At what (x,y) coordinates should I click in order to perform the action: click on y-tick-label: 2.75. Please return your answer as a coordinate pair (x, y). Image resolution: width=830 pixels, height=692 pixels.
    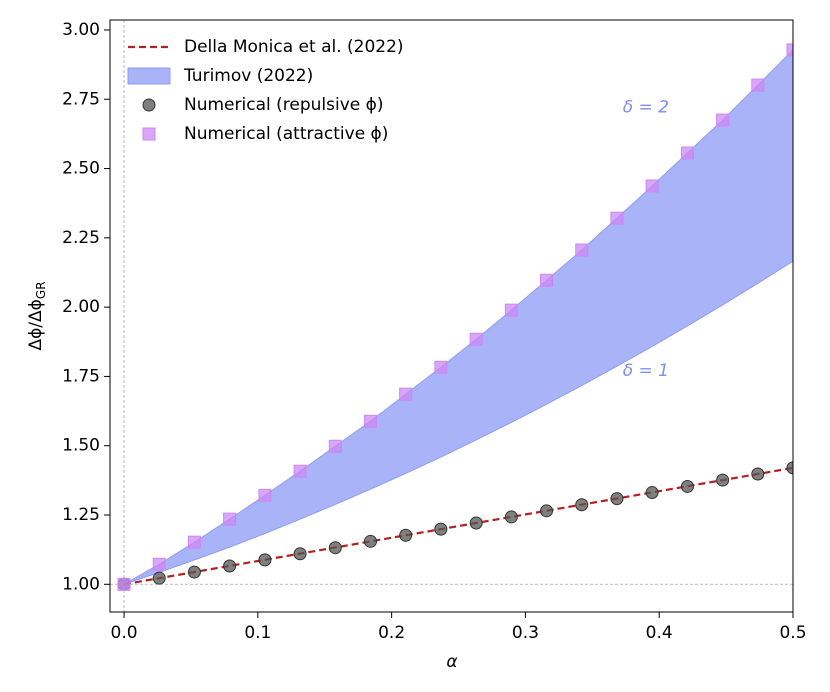
    Looking at the image, I should click on (81, 99).